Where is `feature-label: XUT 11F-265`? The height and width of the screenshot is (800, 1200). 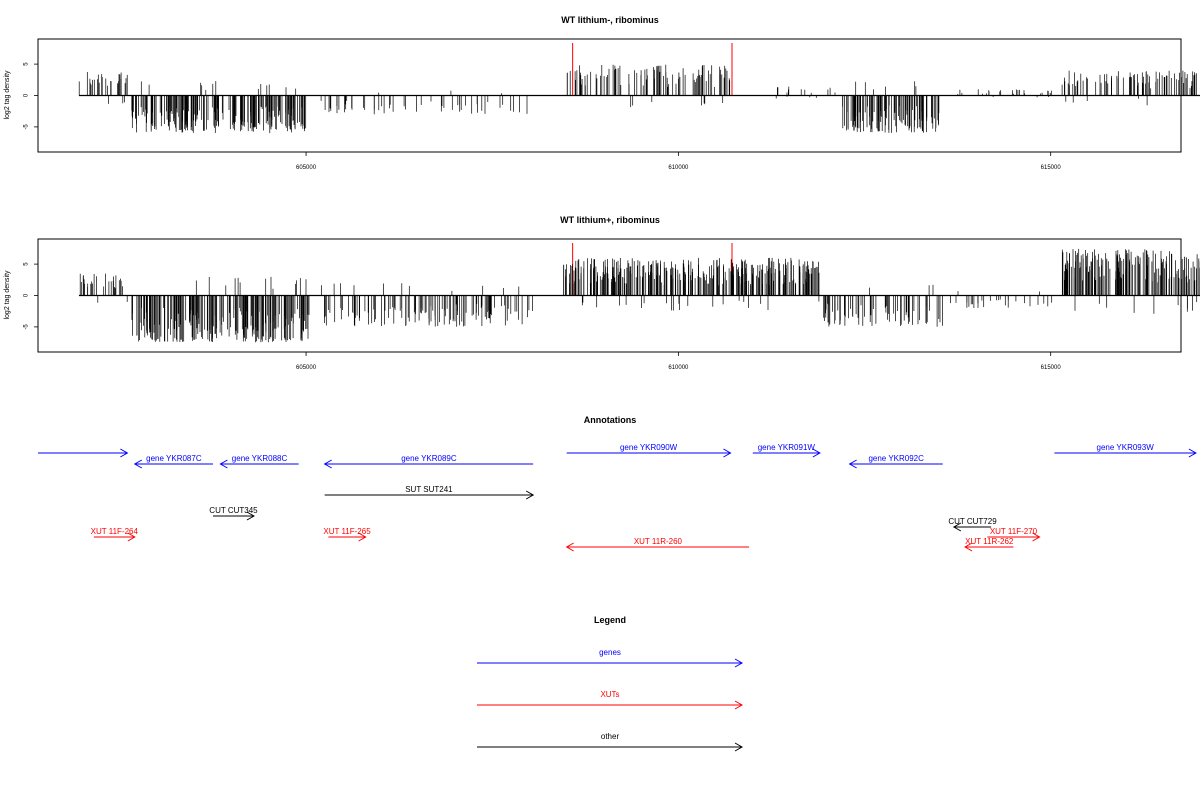 feature-label: XUT 11F-265 is located at coordinates (347, 531).